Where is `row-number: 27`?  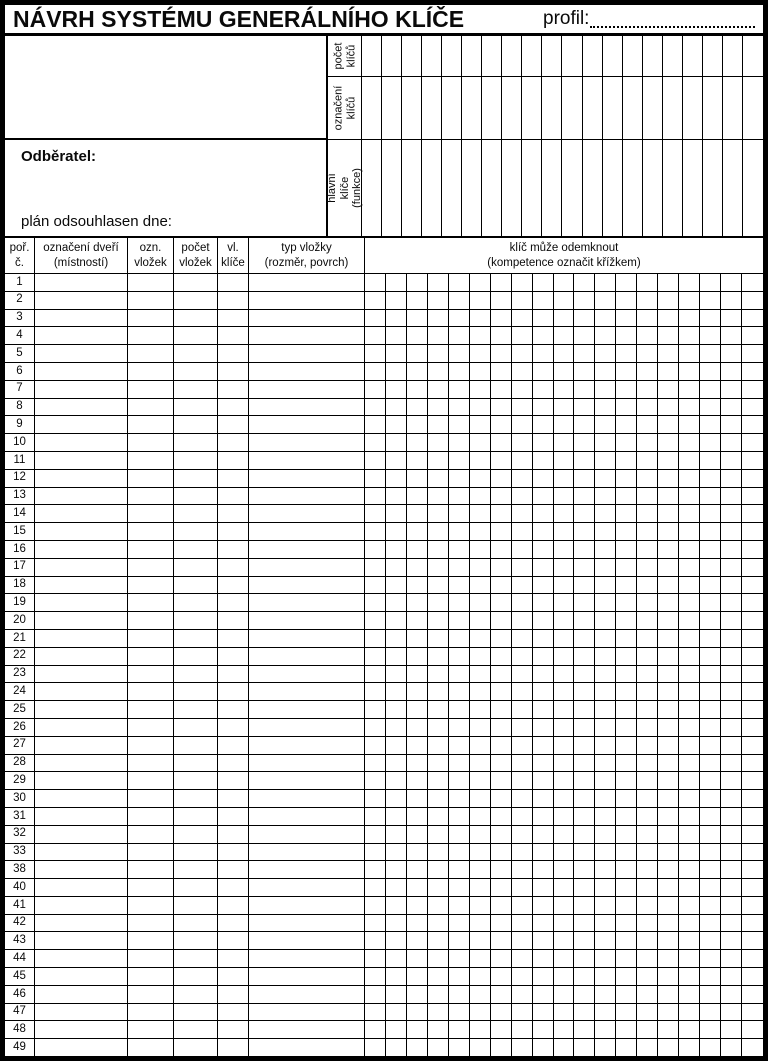
row-number: 27 is located at coordinates (20, 745).